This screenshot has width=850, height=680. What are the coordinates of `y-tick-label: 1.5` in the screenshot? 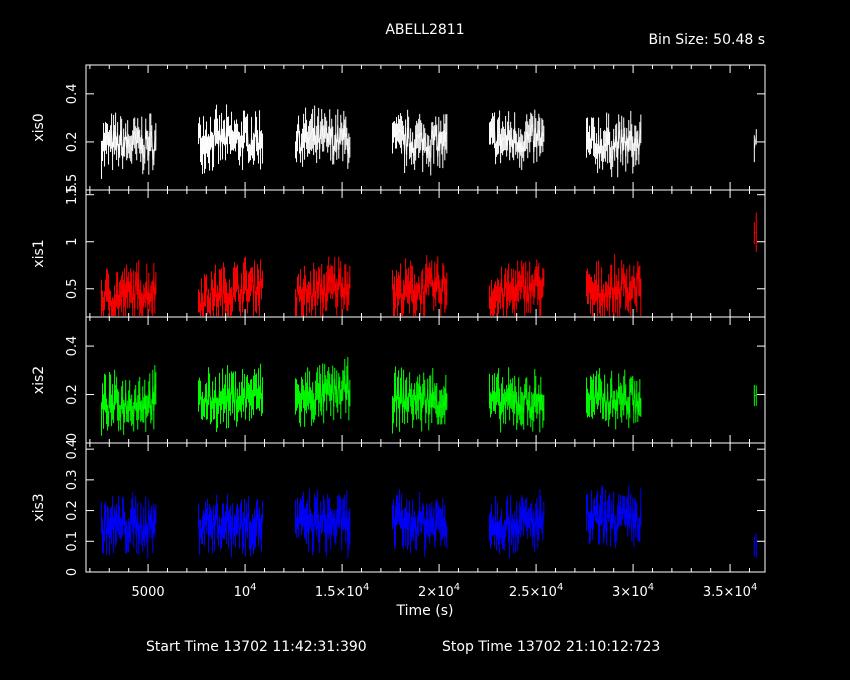 It's located at (72, 194).